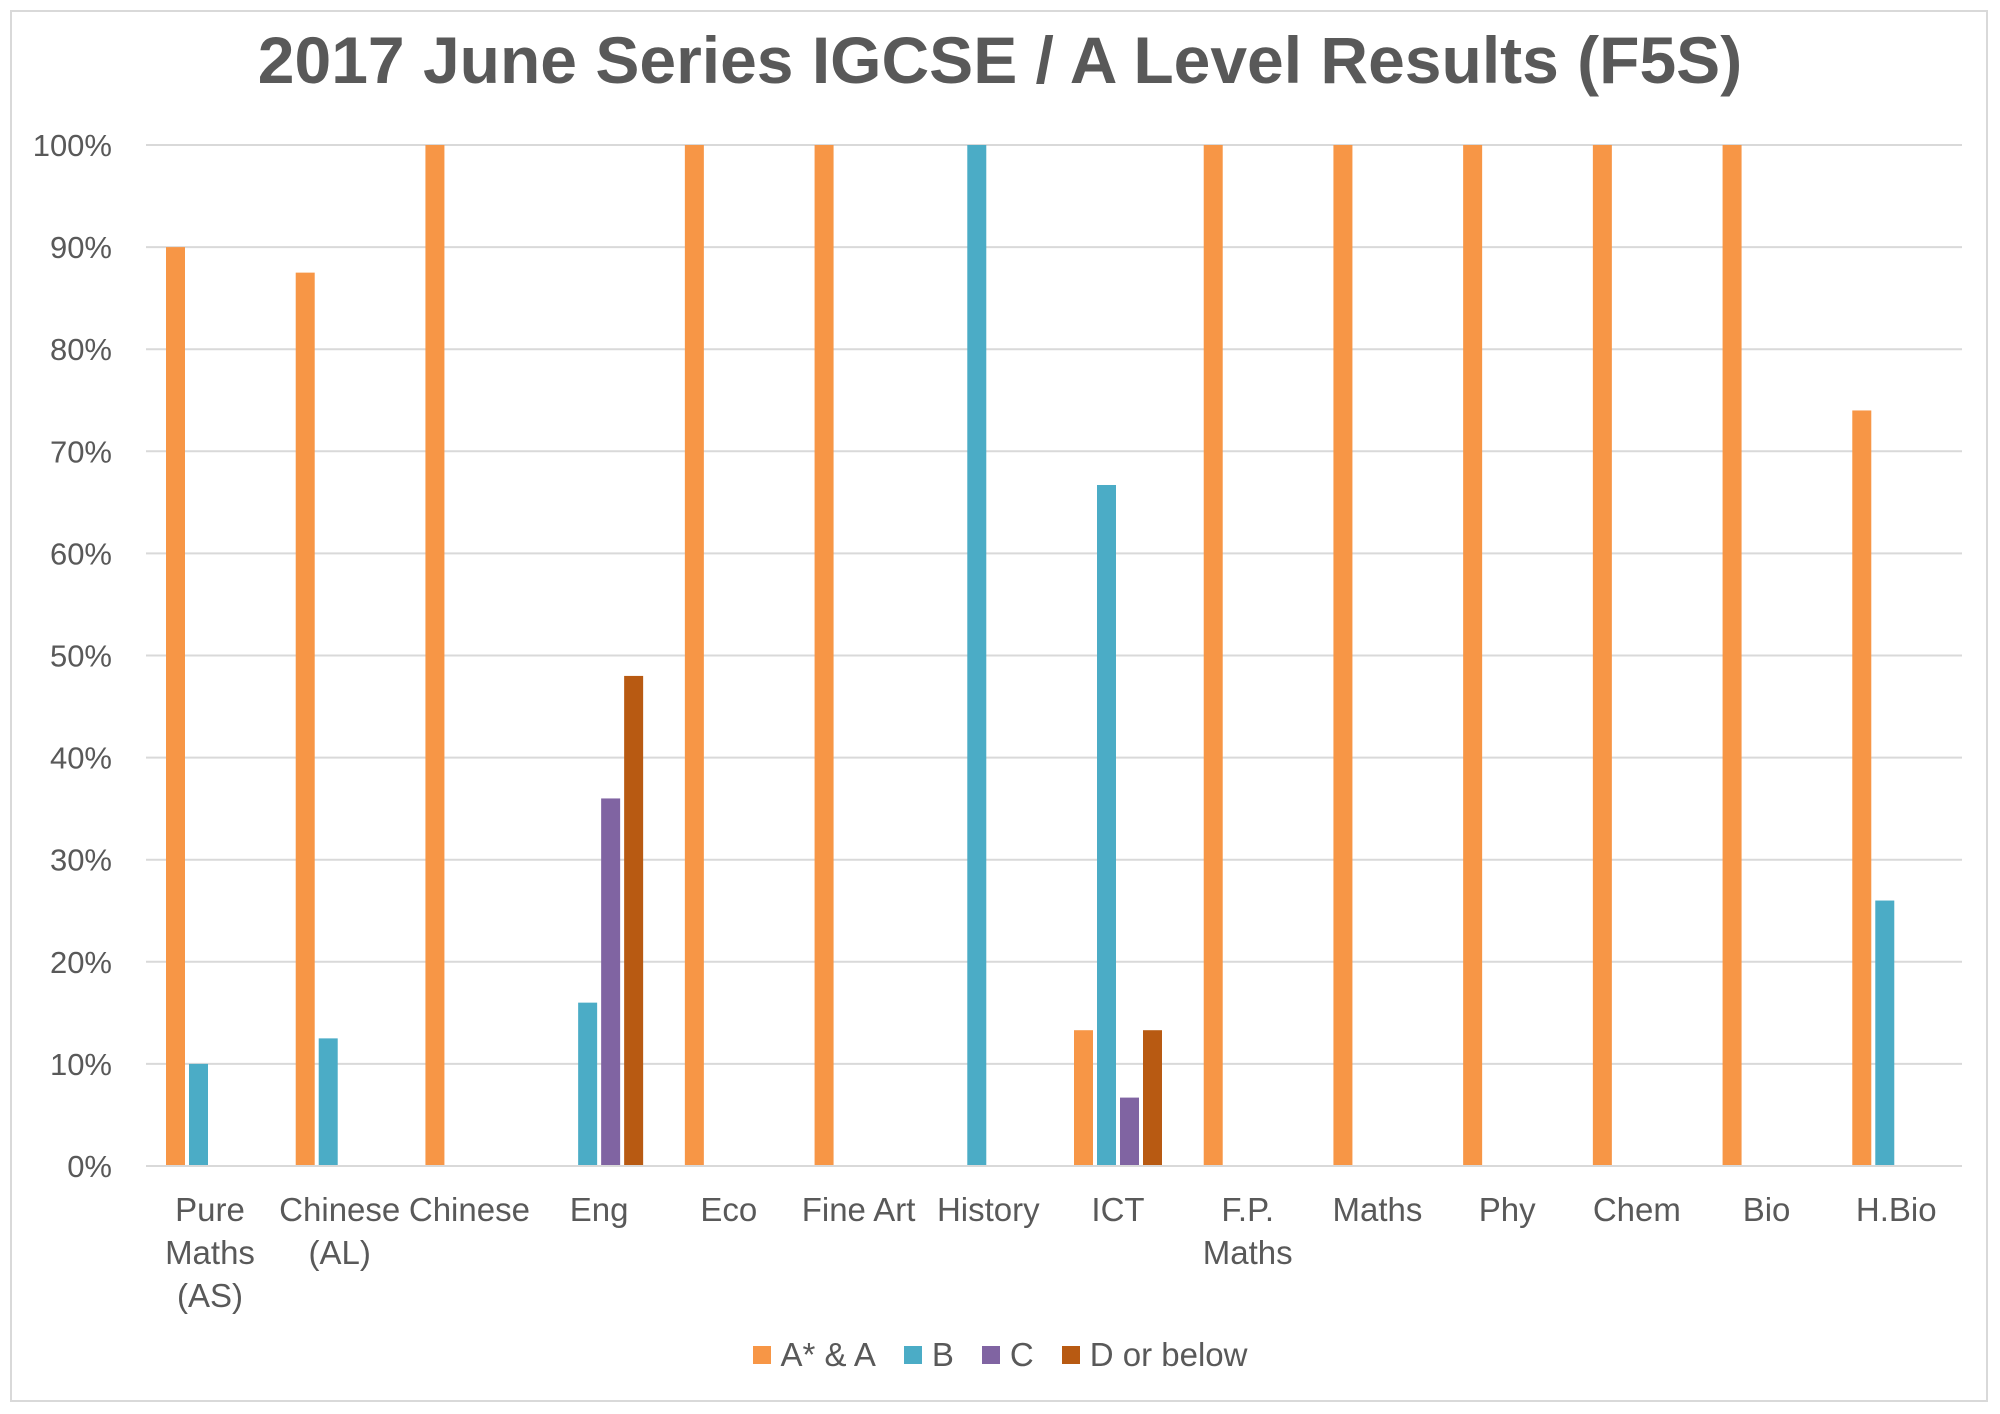  I want to click on x-tick-label: (AS), so click(210, 1295).